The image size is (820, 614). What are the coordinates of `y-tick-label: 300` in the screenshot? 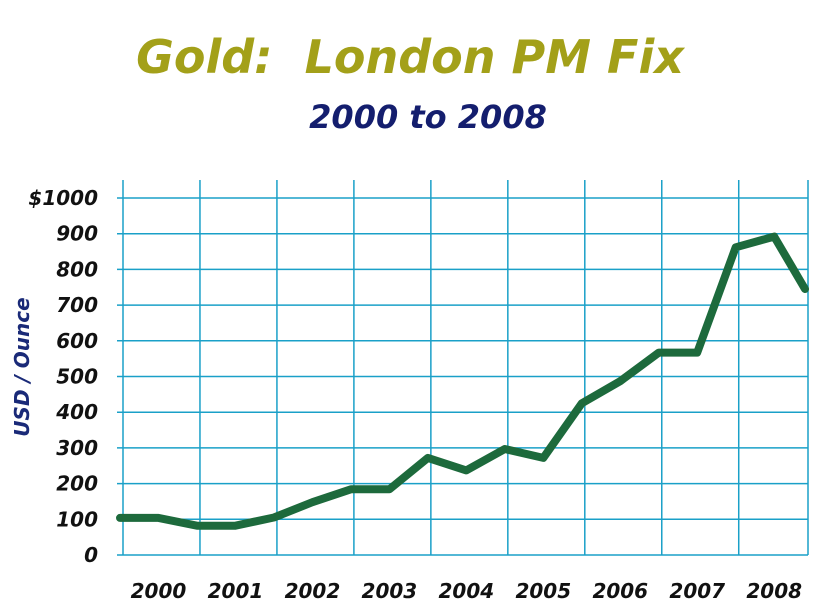 It's located at (77, 448).